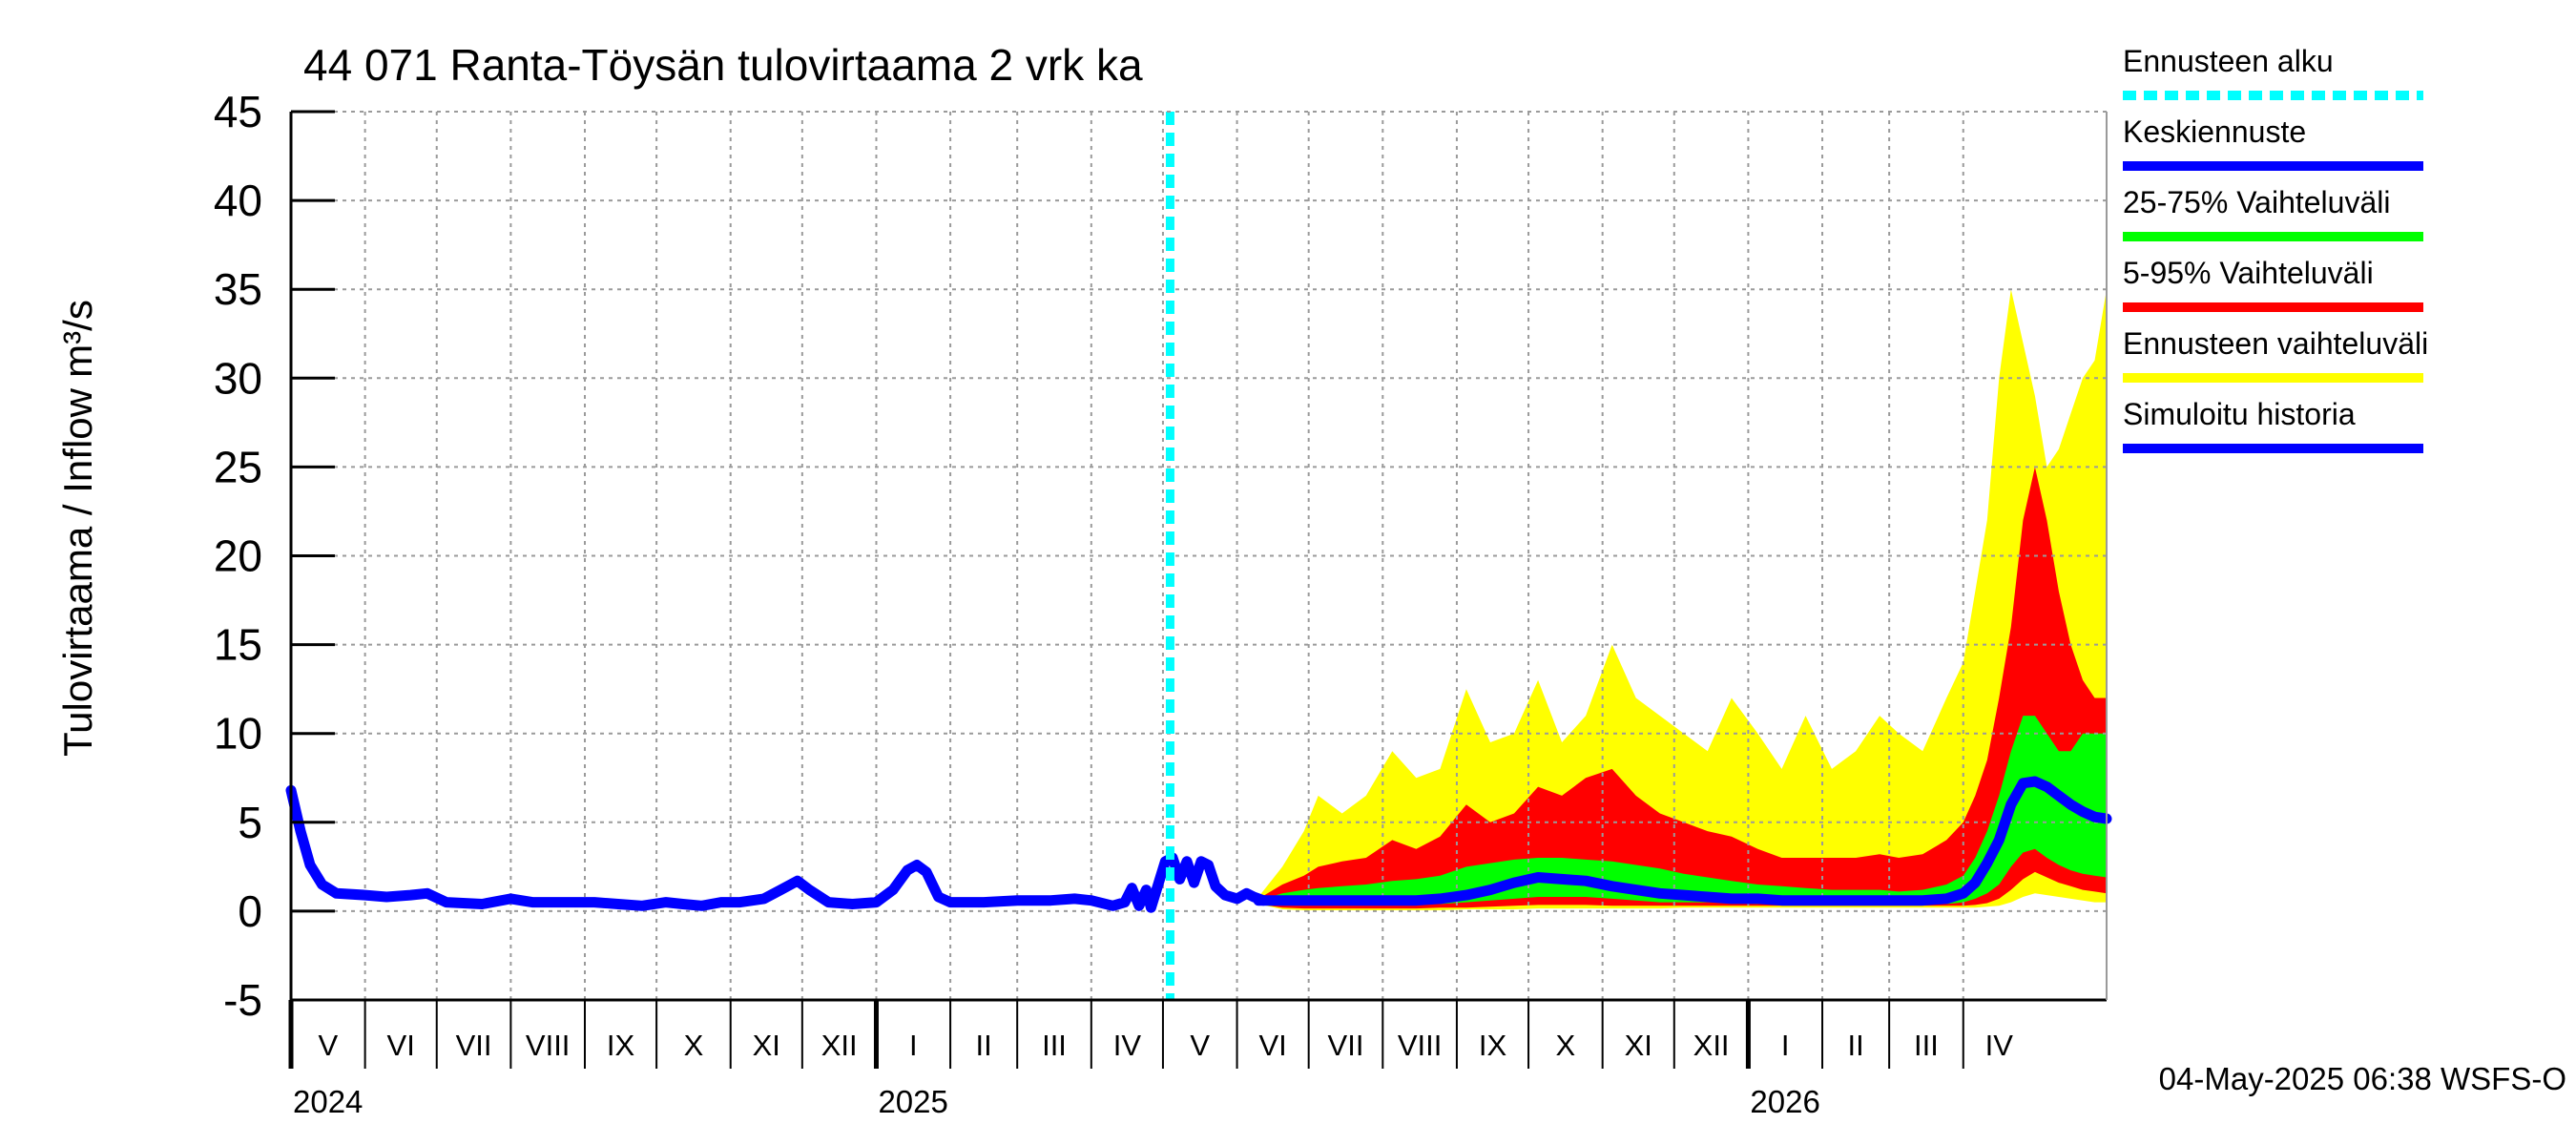  What do you see at coordinates (238, 200) in the screenshot?
I see `y-tick-label: 40` at bounding box center [238, 200].